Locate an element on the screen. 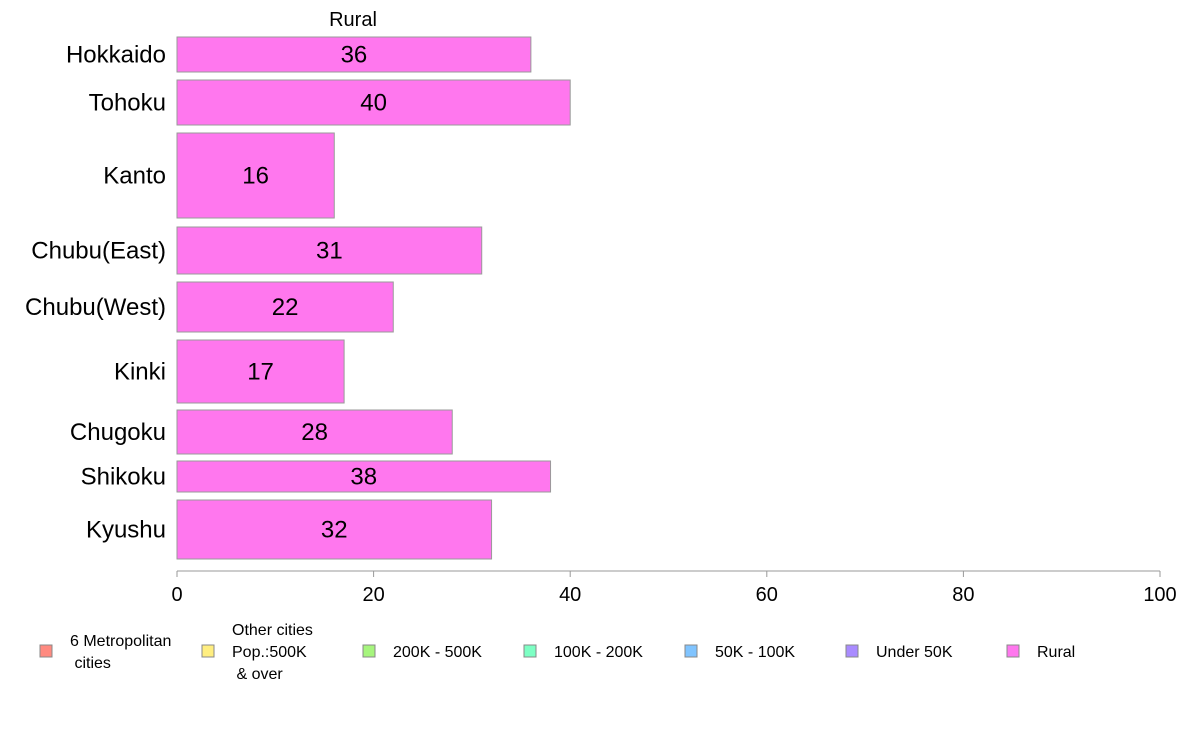 The width and height of the screenshot is (1188, 736). x-tick-label: 100 is located at coordinates (1159, 595).